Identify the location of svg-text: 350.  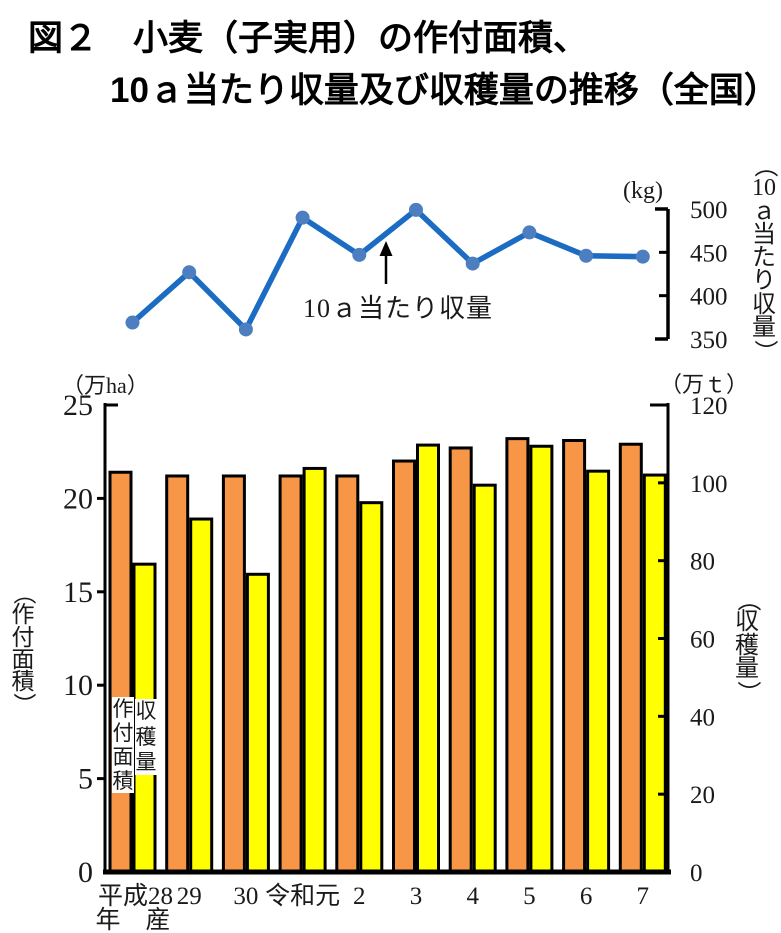
(709, 340).